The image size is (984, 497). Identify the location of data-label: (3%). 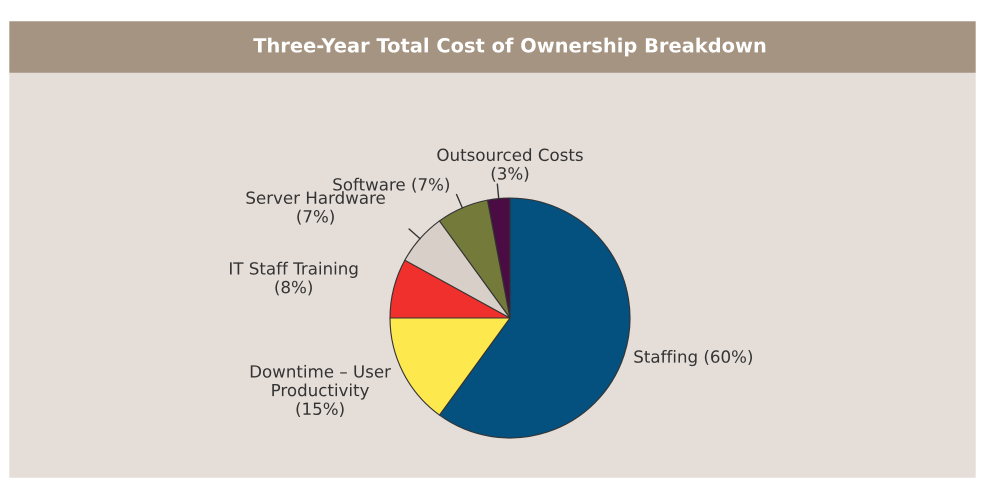
(510, 174).